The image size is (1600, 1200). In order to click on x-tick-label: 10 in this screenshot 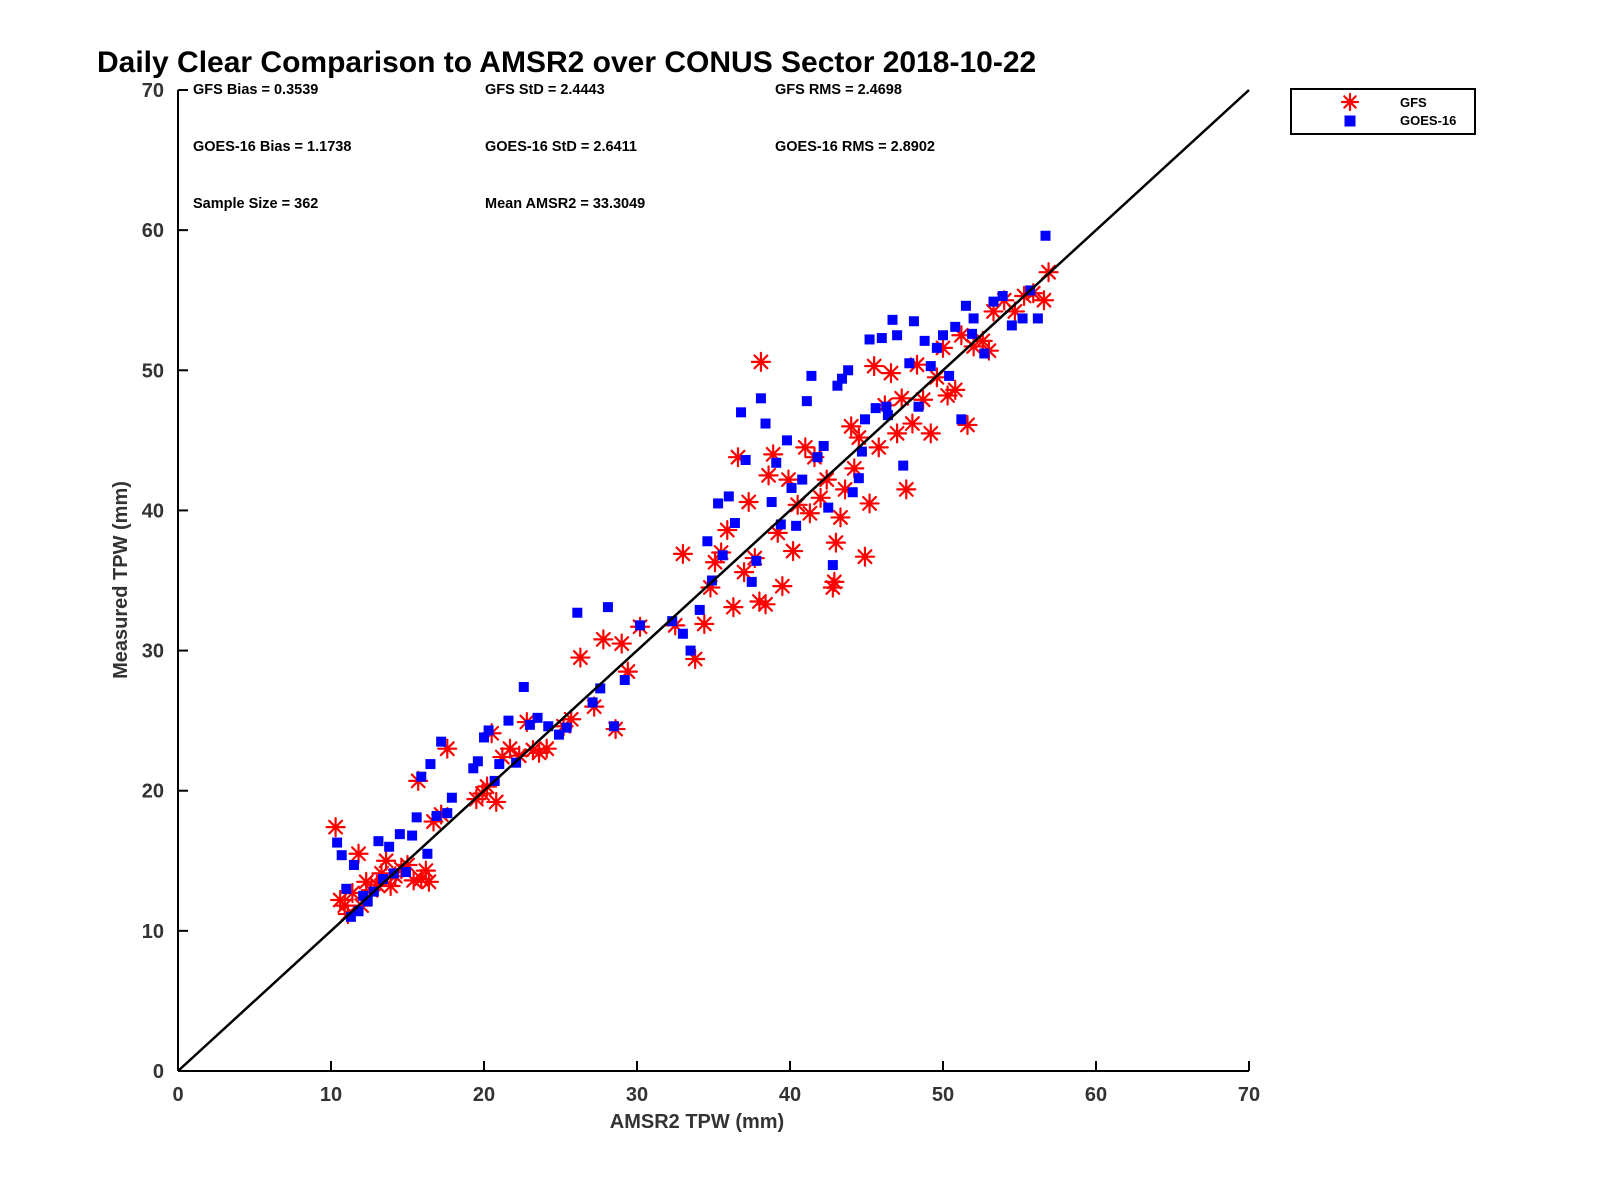, I will do `click(331, 1095)`.